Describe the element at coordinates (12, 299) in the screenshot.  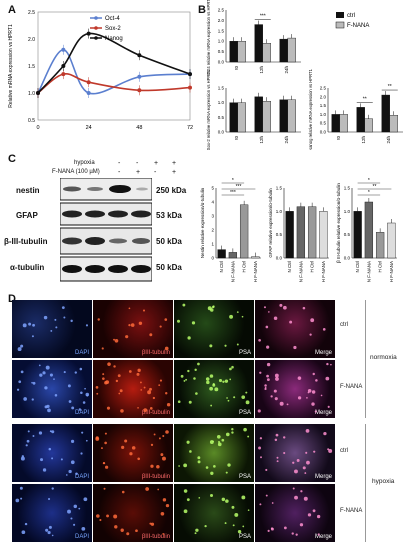
I see `panel-label-d: D` at that location.